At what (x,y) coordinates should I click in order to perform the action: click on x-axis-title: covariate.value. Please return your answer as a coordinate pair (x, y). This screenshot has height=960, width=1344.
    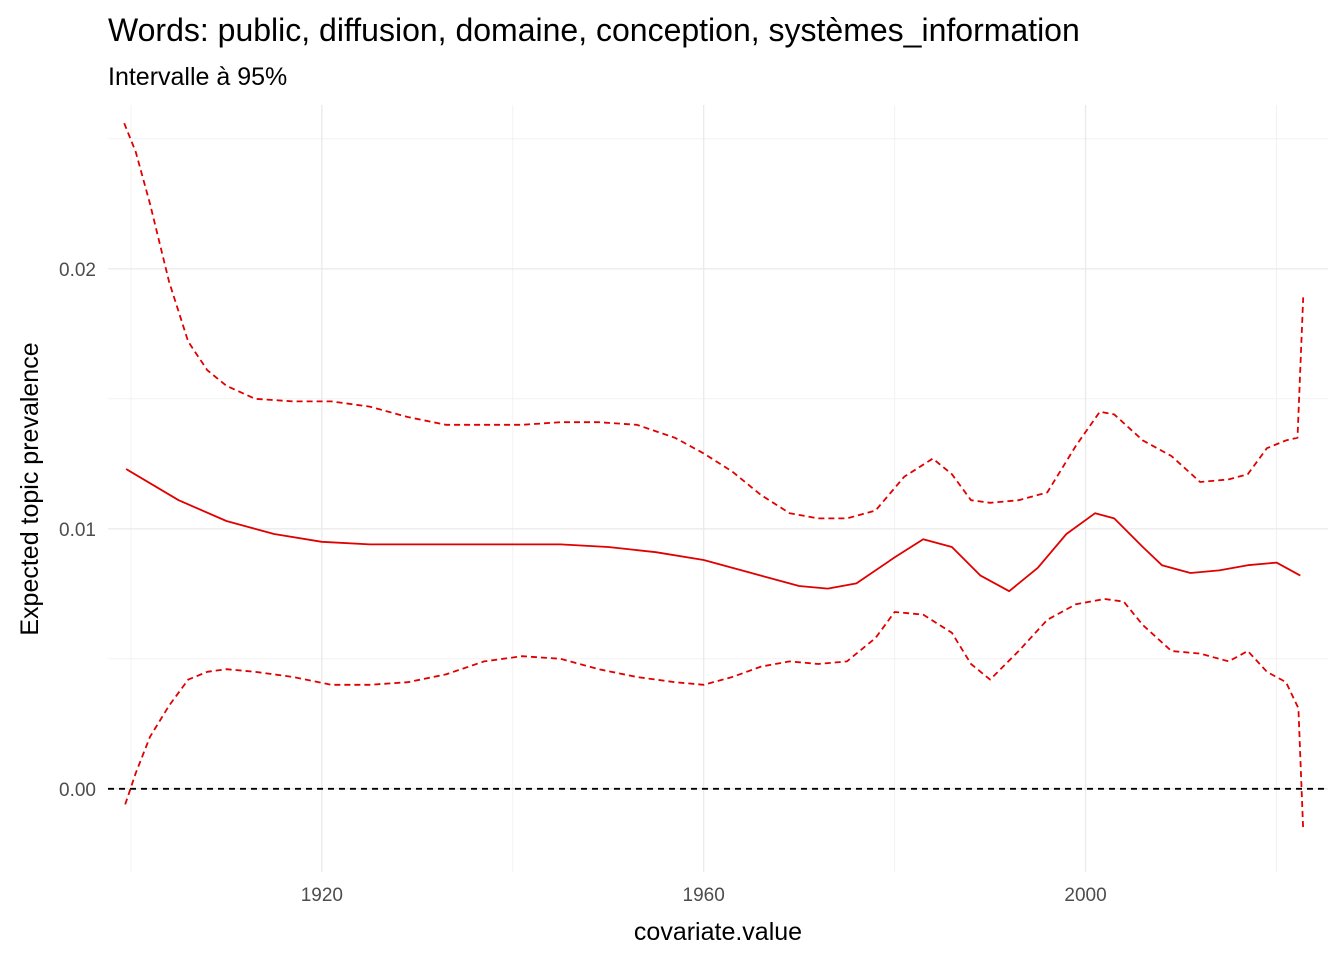
    Looking at the image, I should click on (718, 932).